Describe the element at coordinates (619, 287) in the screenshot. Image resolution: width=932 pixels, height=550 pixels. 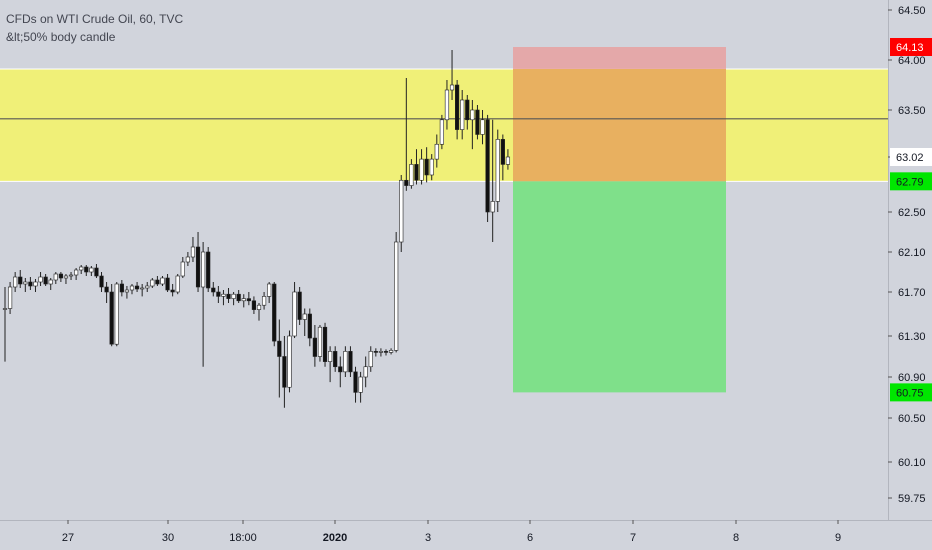
I see `take-profit-zone` at that location.